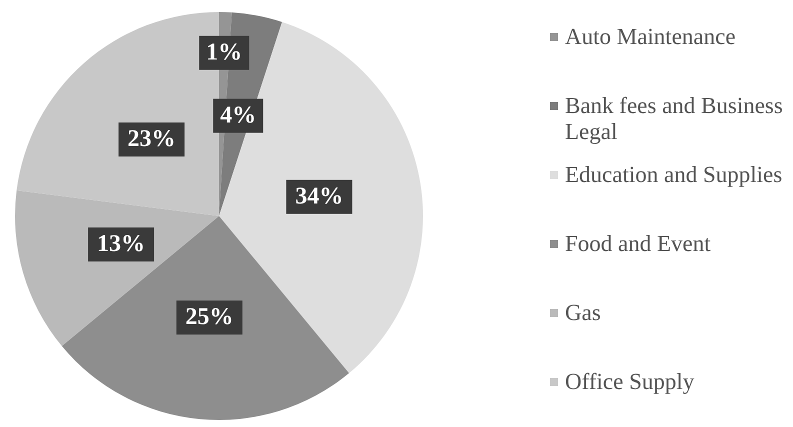 The width and height of the screenshot is (793, 427). Describe the element at coordinates (238, 115) in the screenshot. I see `data-label: 4%` at that location.